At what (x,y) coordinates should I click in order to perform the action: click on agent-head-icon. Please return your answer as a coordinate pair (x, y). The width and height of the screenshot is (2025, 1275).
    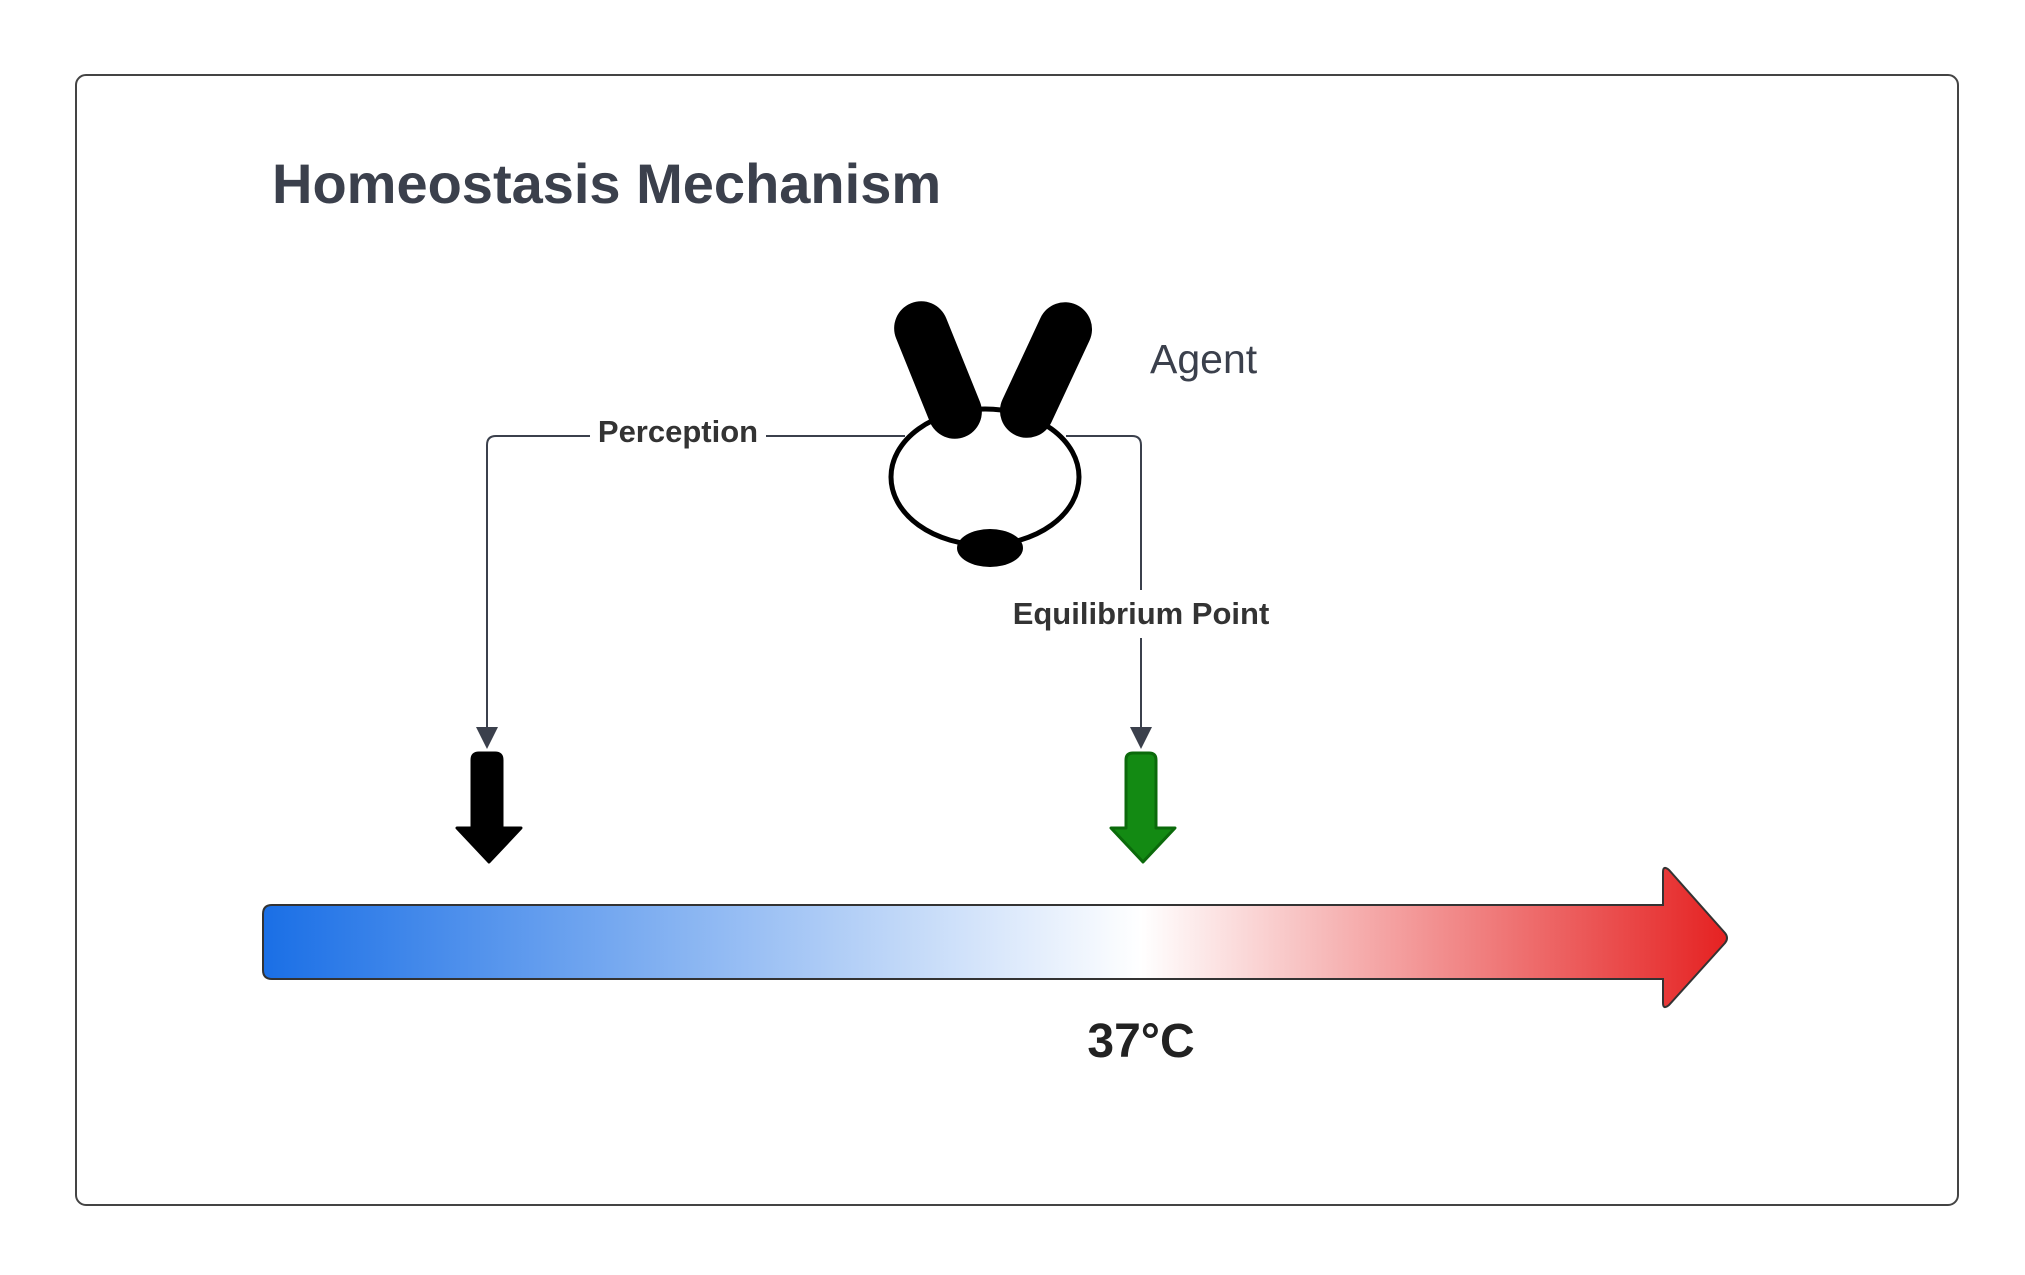
    Looking at the image, I should click on (985, 477).